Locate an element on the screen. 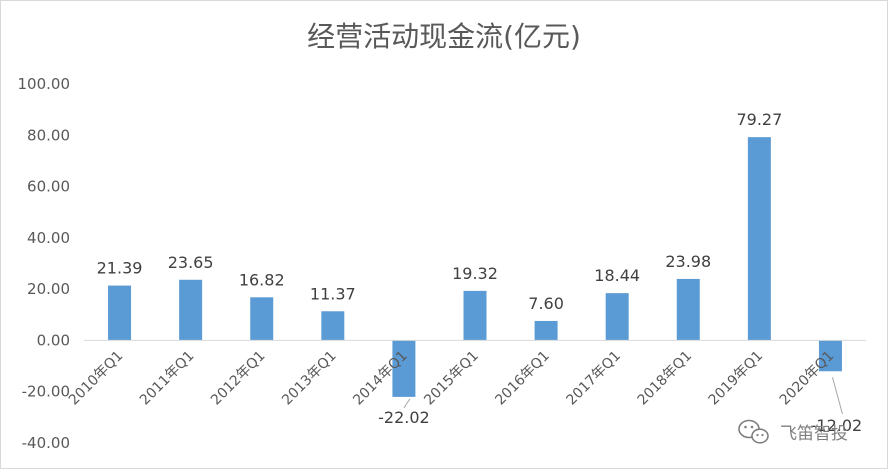 The width and height of the screenshot is (888, 469). chart-title: 经营活动现金流(亿元) is located at coordinates (444, 36).